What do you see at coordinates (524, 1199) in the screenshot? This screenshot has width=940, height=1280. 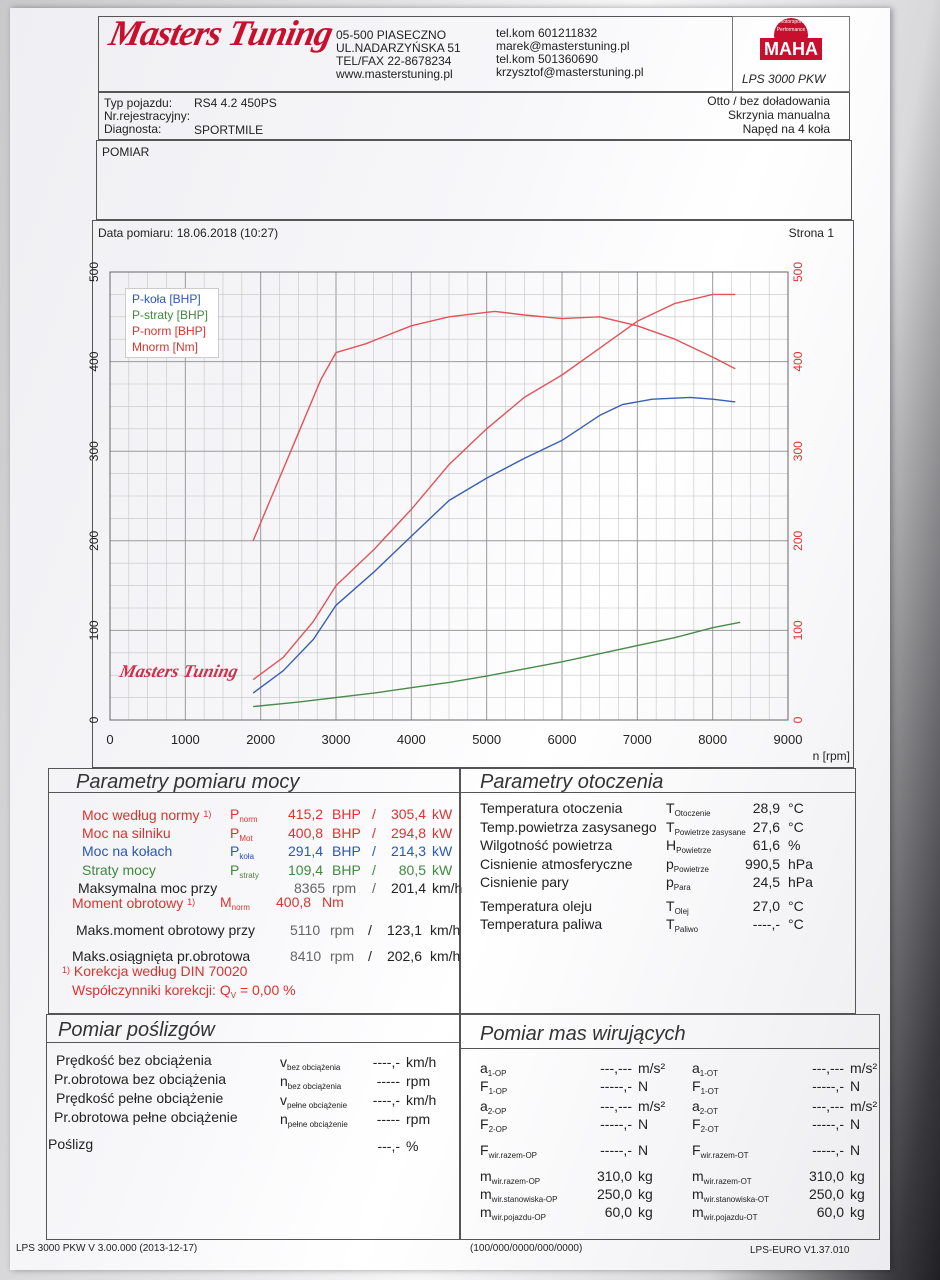 I see `mass-row-symbol-sub: wir.stanowiska-OP` at bounding box center [524, 1199].